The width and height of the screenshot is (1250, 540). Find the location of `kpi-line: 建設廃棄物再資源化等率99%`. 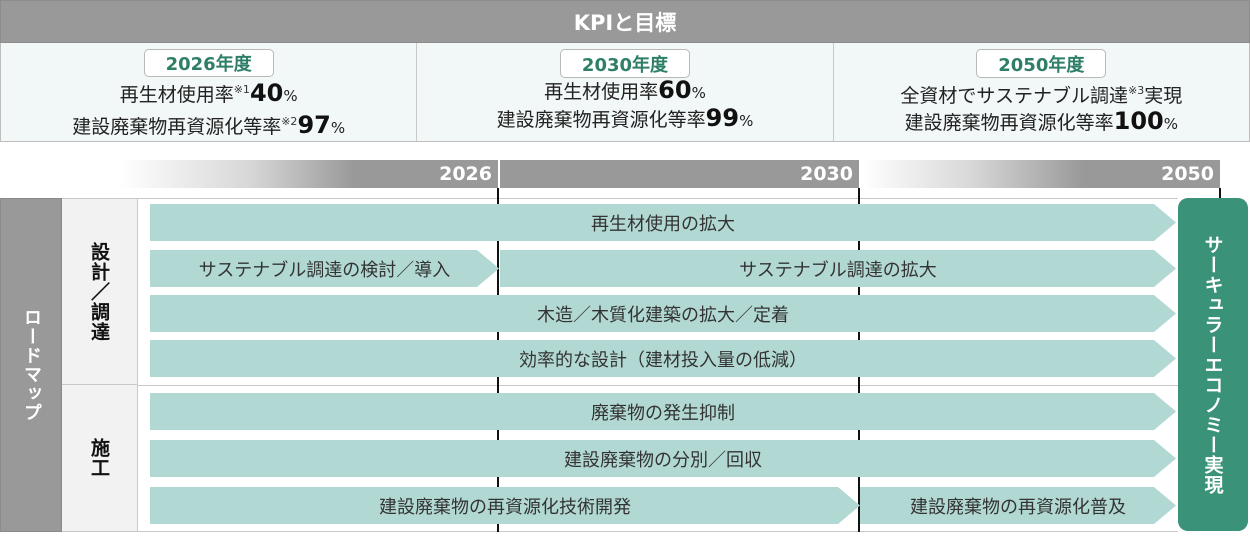

kpi-line: 建設廃棄物再資源化等率99% is located at coordinates (625, 118).